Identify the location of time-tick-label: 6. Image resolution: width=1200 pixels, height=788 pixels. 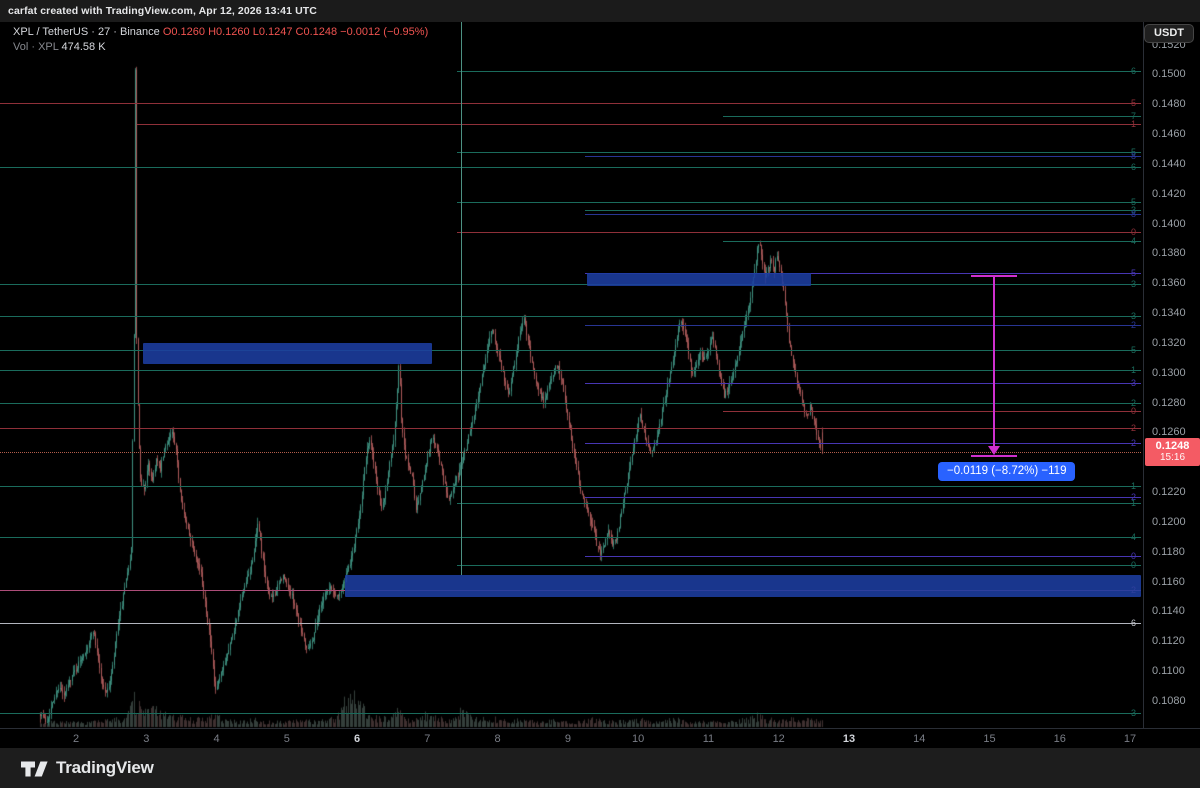
(357, 739).